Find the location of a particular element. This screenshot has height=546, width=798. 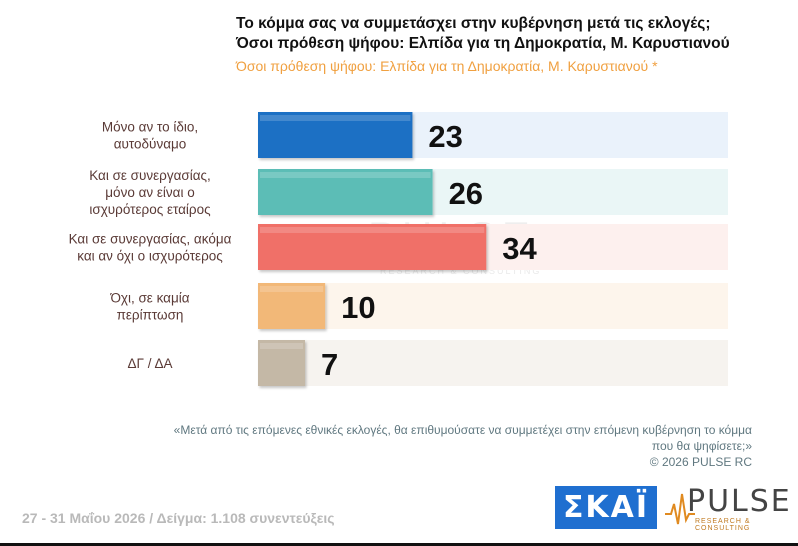

bar-value-label: 26 is located at coordinates (466, 193).